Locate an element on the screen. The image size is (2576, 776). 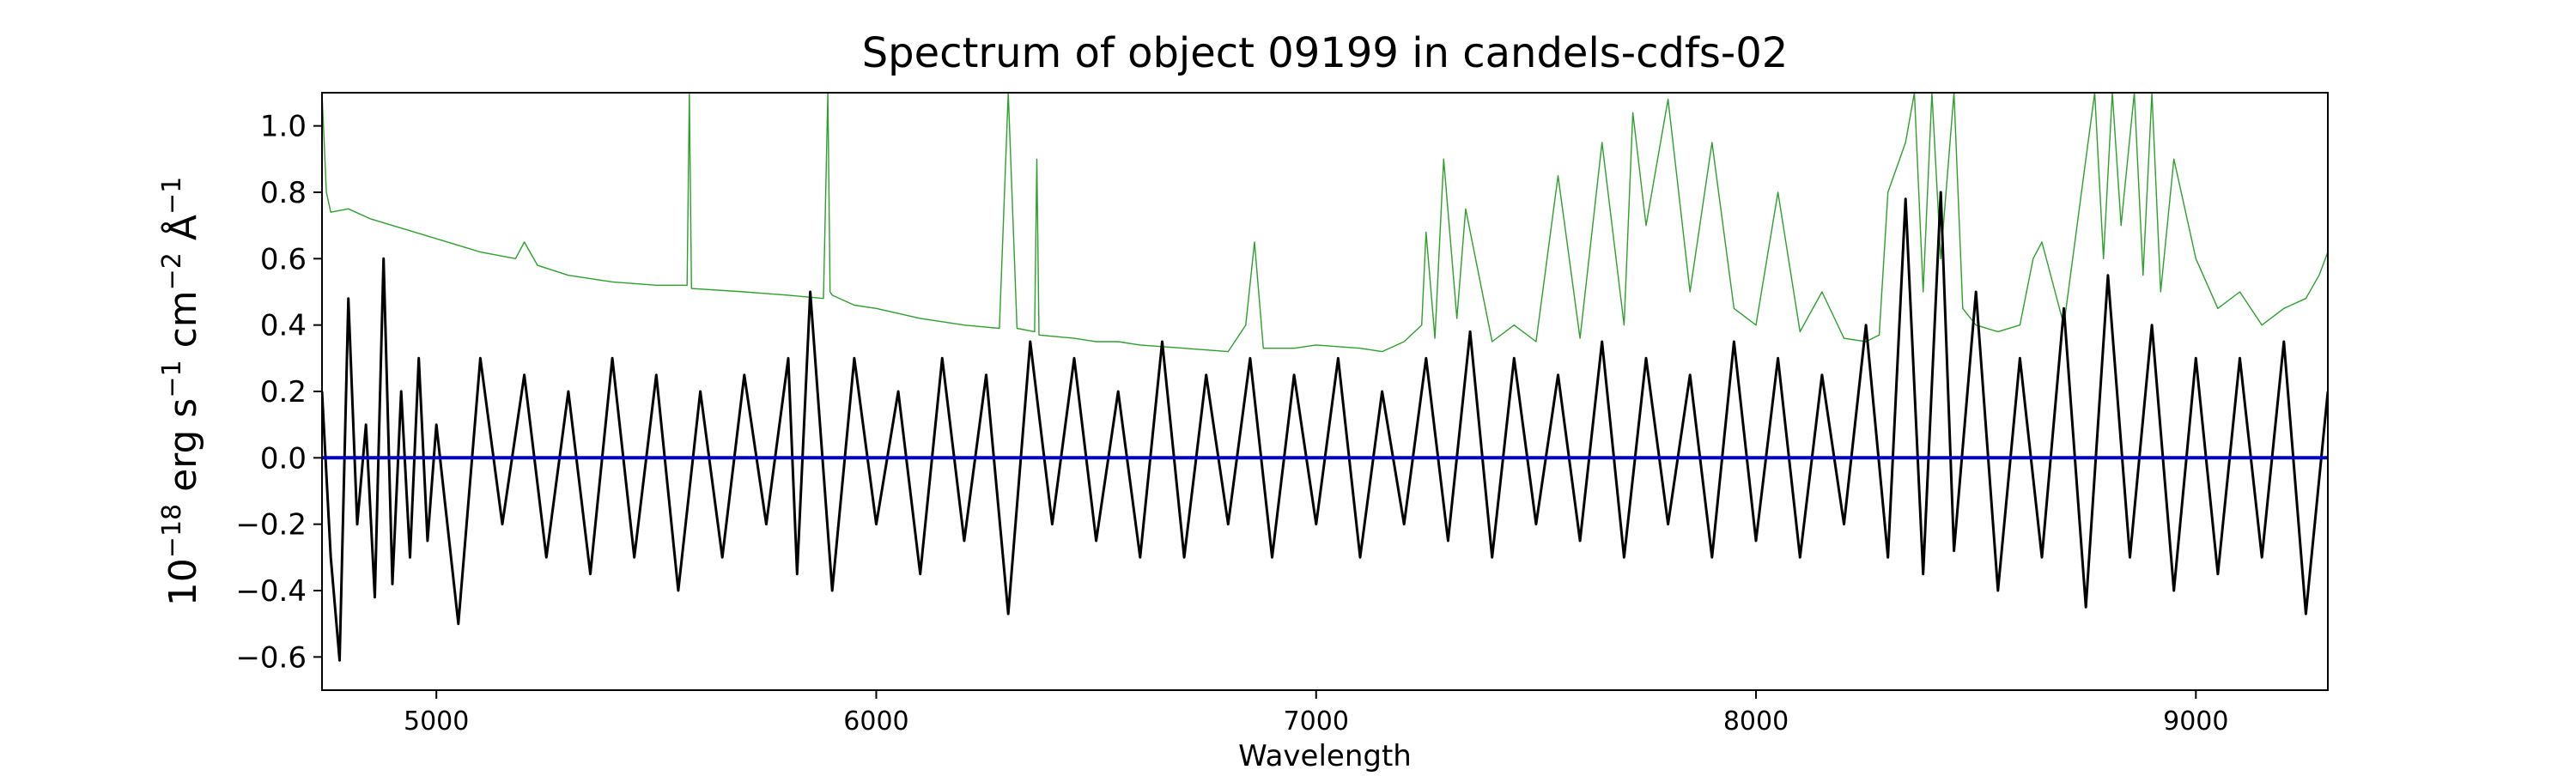
y-tick-label: 0.4 is located at coordinates (283, 326).